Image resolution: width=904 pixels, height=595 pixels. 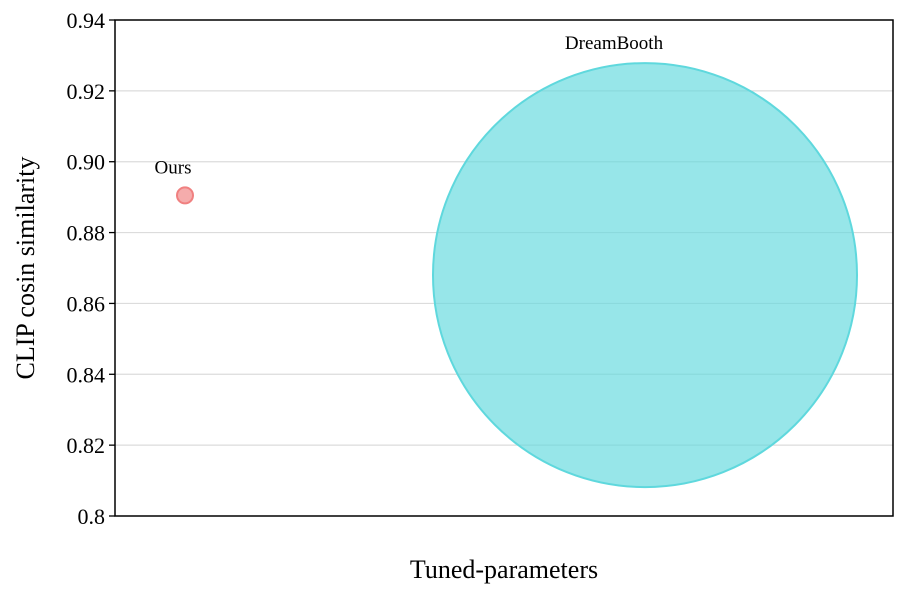 I want to click on bubble-ours, so click(x=185, y=195).